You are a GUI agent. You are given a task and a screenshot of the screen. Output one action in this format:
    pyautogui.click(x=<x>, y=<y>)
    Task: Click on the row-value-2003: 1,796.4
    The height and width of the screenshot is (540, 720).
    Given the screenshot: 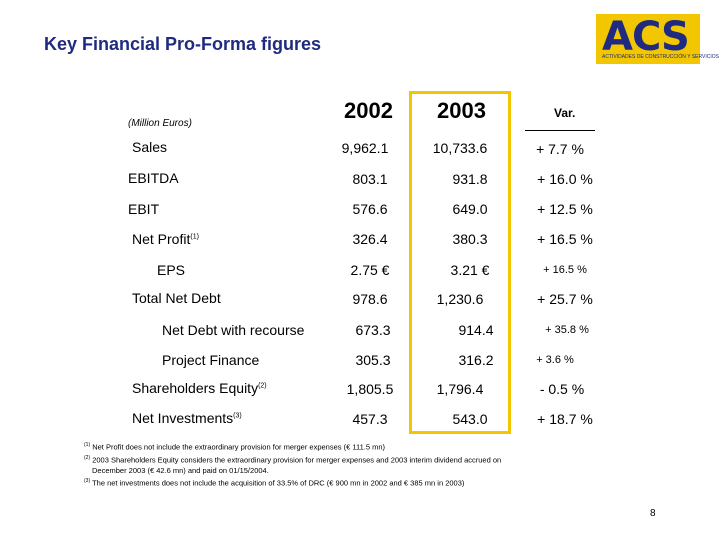 What is the action you would take?
    pyautogui.click(x=460, y=389)
    